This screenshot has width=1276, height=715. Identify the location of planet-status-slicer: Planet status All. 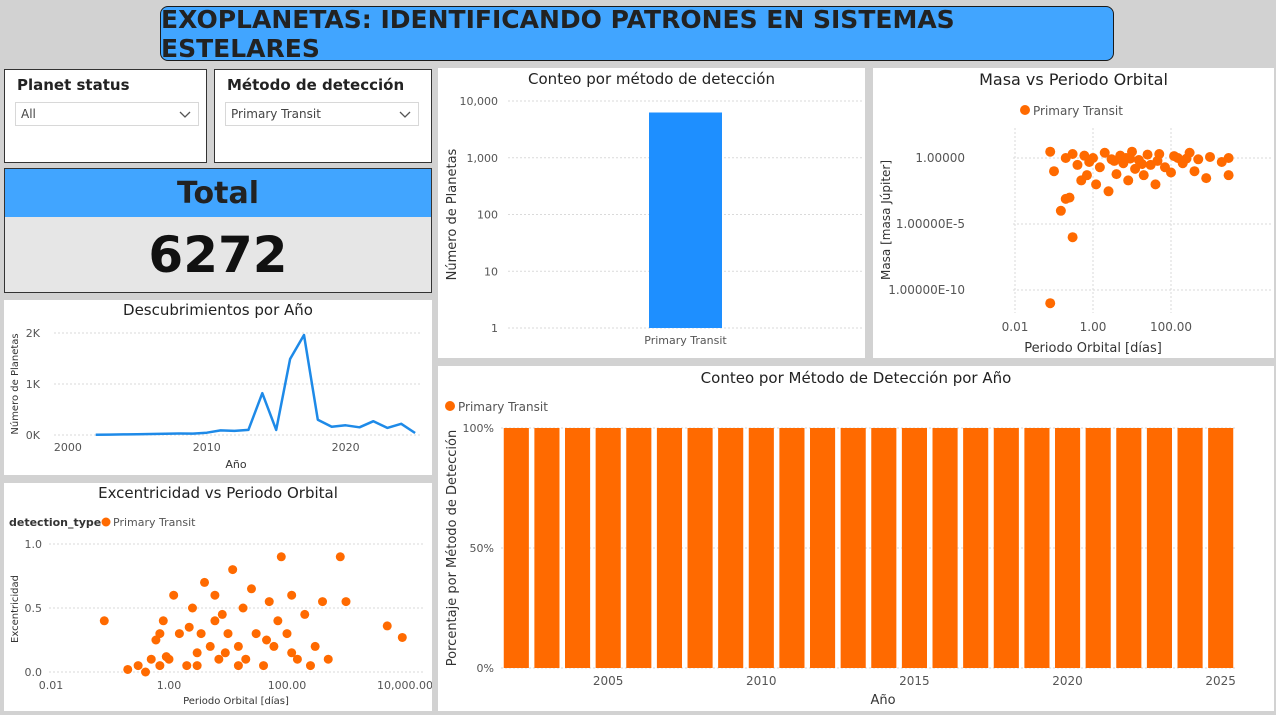
(105, 116).